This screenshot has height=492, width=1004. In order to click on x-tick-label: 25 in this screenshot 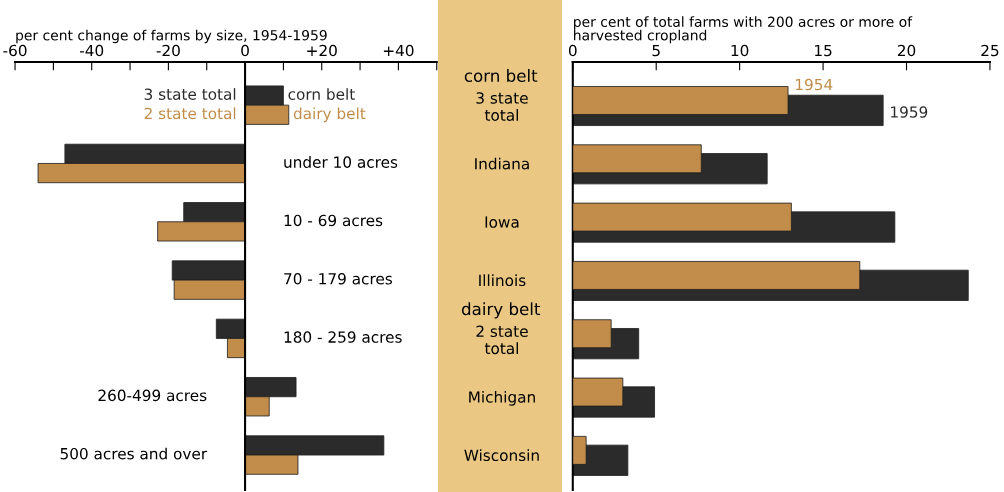, I will do `click(990, 50)`.